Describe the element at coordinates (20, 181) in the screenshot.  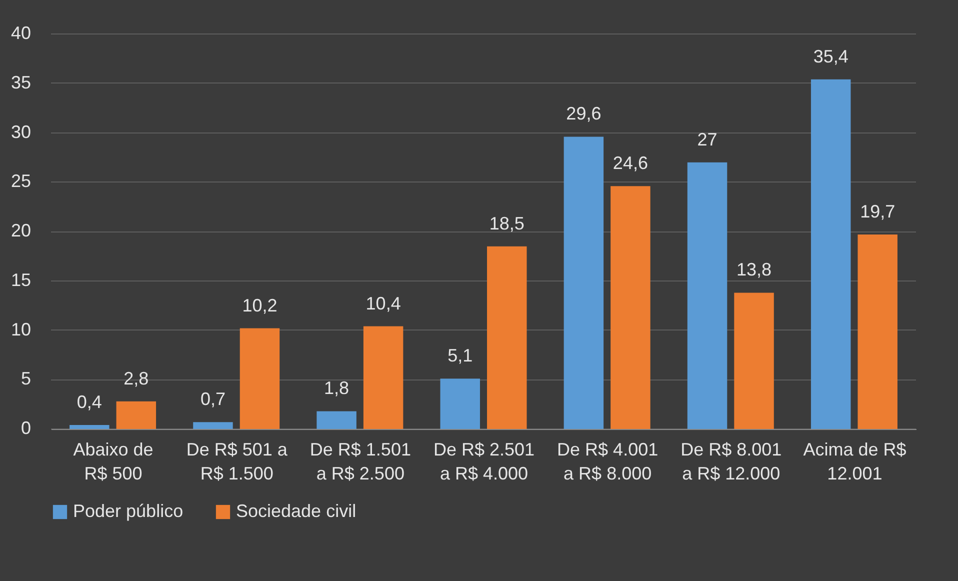
I see `y-tick-label: 25` at that location.